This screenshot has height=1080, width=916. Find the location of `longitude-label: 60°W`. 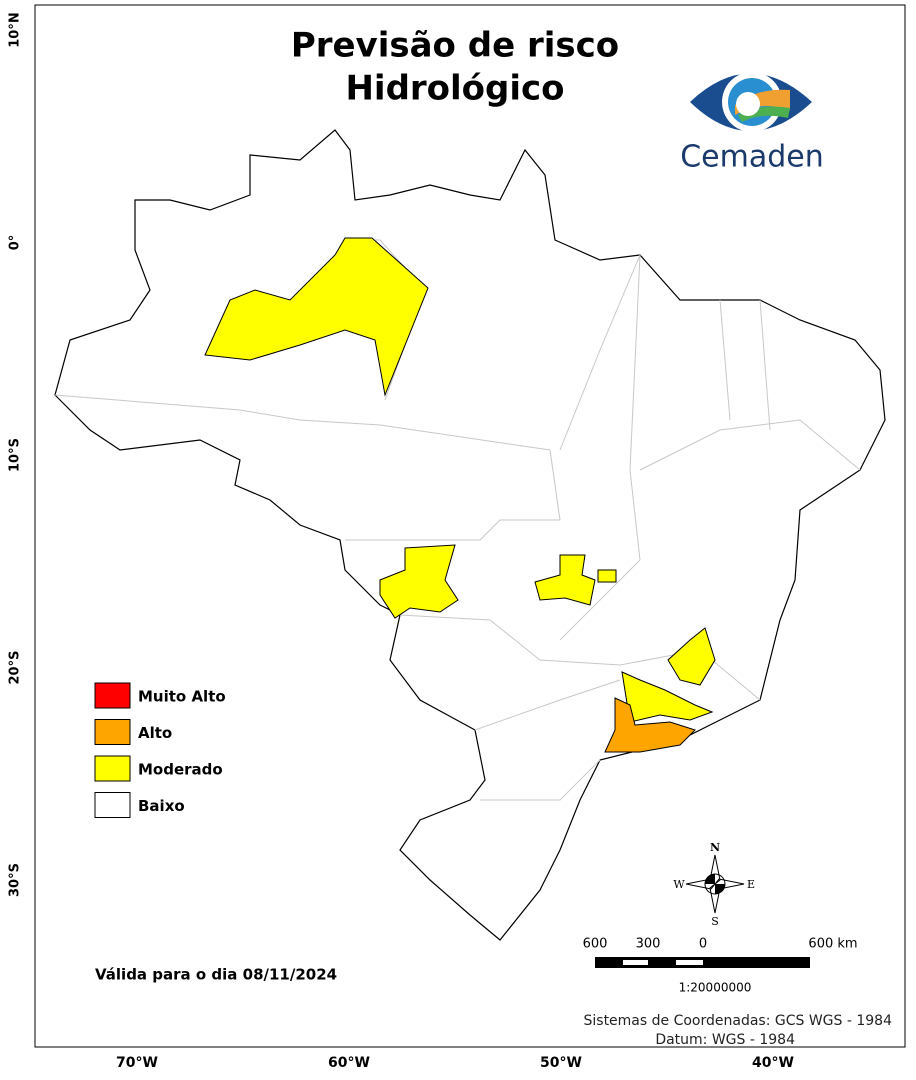

longitude-label: 60°W is located at coordinates (349, 1063).